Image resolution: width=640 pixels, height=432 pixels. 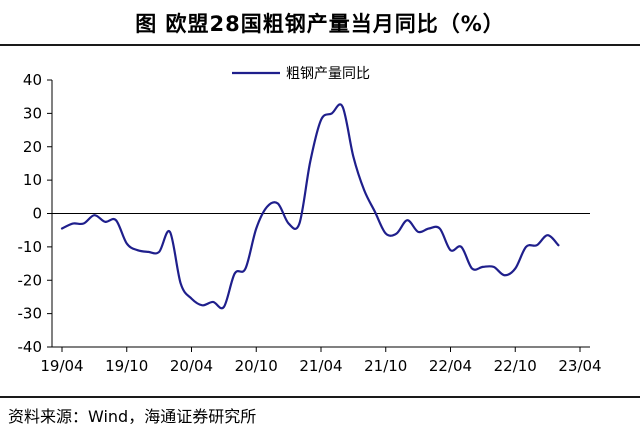 What do you see at coordinates (579, 366) in the screenshot?
I see `x-tick-label: 23/04` at bounding box center [579, 366].